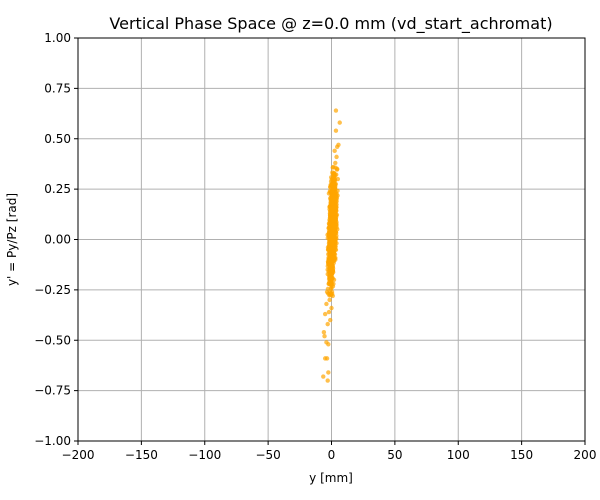 Image resolution: width=600 pixels, height=500 pixels. Describe the element at coordinates (52, 391) in the screenshot. I see `y-tick-label: −0.75` at that location.